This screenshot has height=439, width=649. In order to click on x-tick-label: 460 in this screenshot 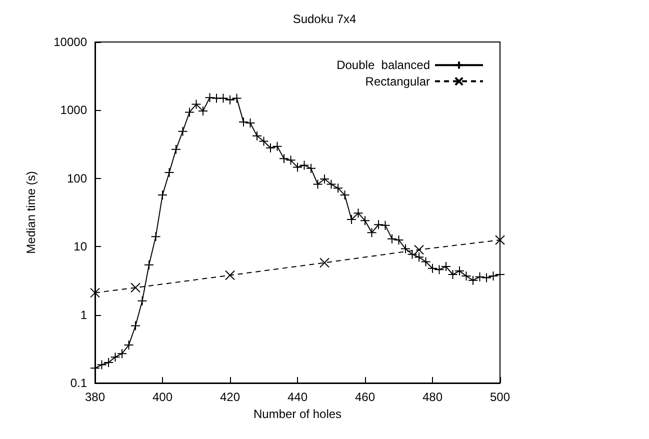, I will do `click(365, 397)`.